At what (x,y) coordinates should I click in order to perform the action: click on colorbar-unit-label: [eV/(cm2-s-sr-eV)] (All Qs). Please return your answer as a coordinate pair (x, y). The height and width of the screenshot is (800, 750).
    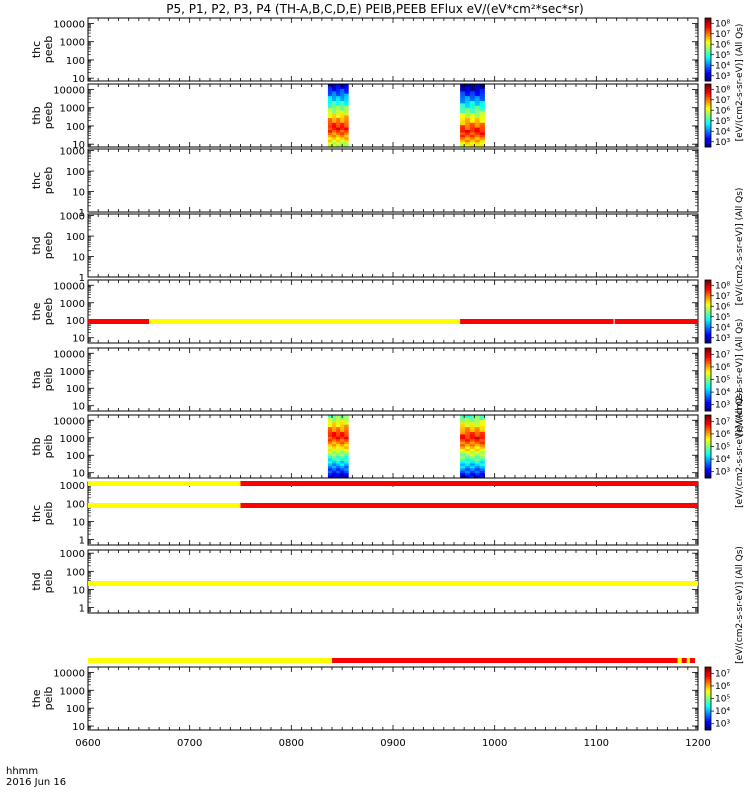
    Looking at the image, I should click on (740, 449).